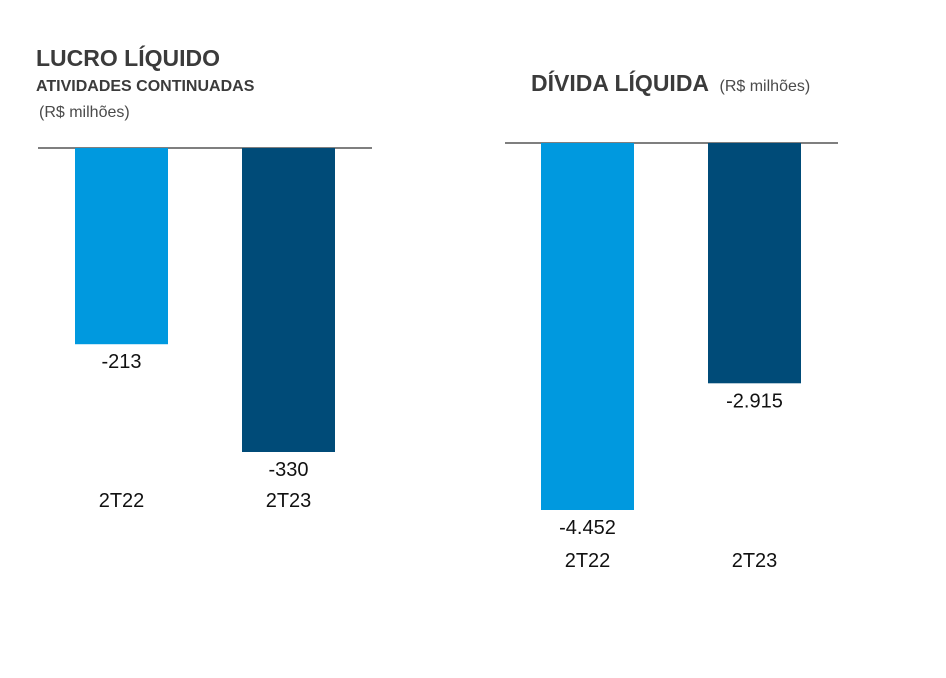 This screenshot has height=678, width=946. What do you see at coordinates (145, 86) in the screenshot?
I see `chart1-subtitle: ATIVIDADES CONTINUADAS` at bounding box center [145, 86].